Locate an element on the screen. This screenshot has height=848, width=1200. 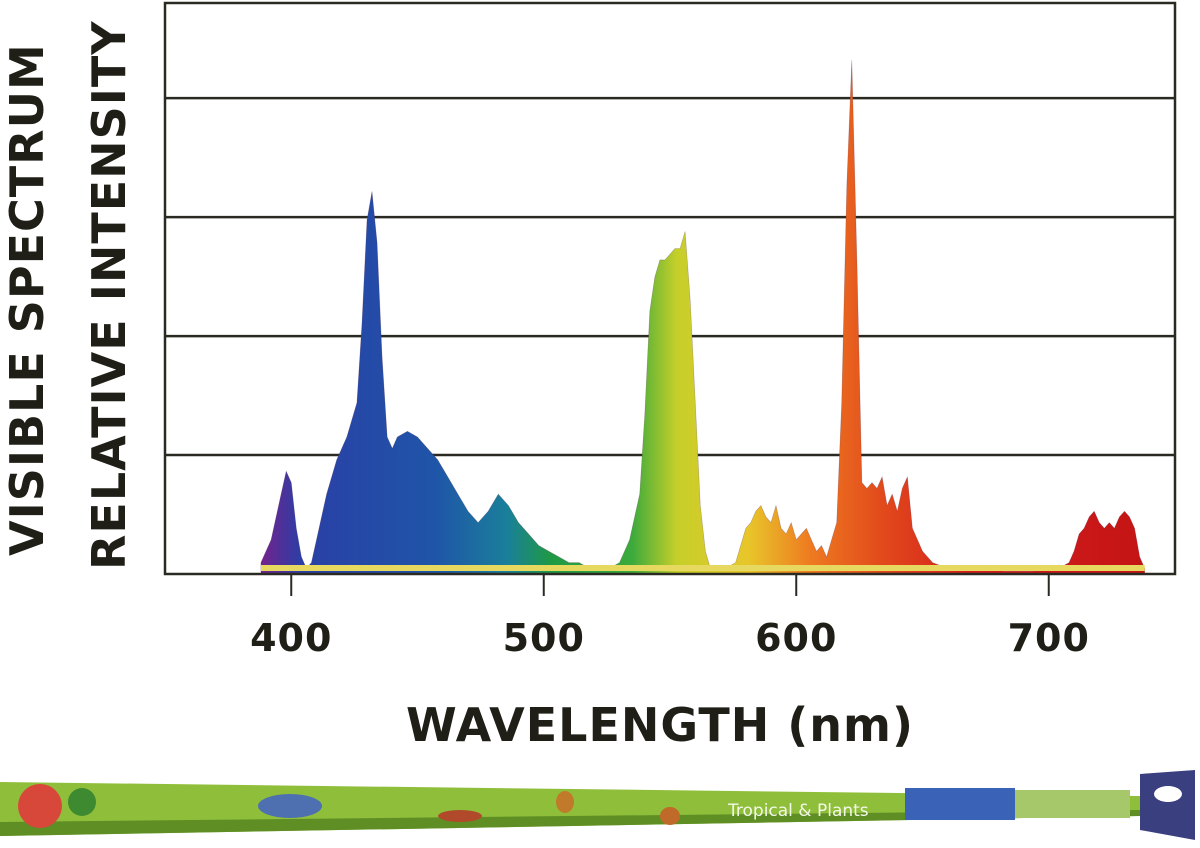
x-tick-400: 400 is located at coordinates (291, 638).